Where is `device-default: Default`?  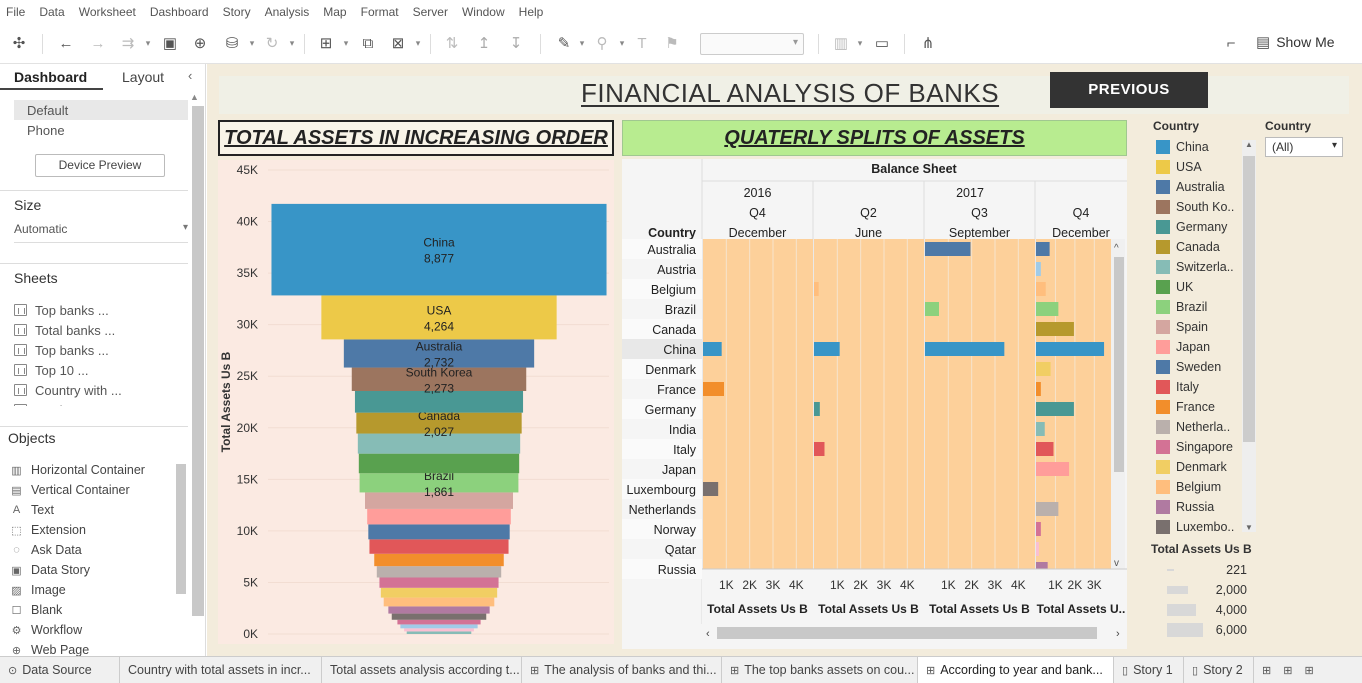
device-default: Default is located at coordinates (101, 110).